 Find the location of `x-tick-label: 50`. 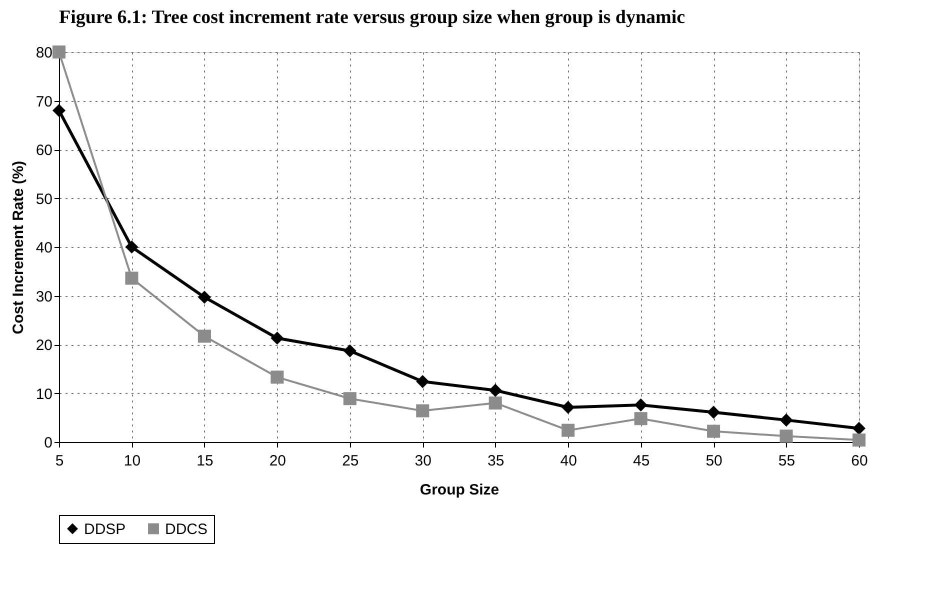

x-tick-label: 50 is located at coordinates (714, 461).